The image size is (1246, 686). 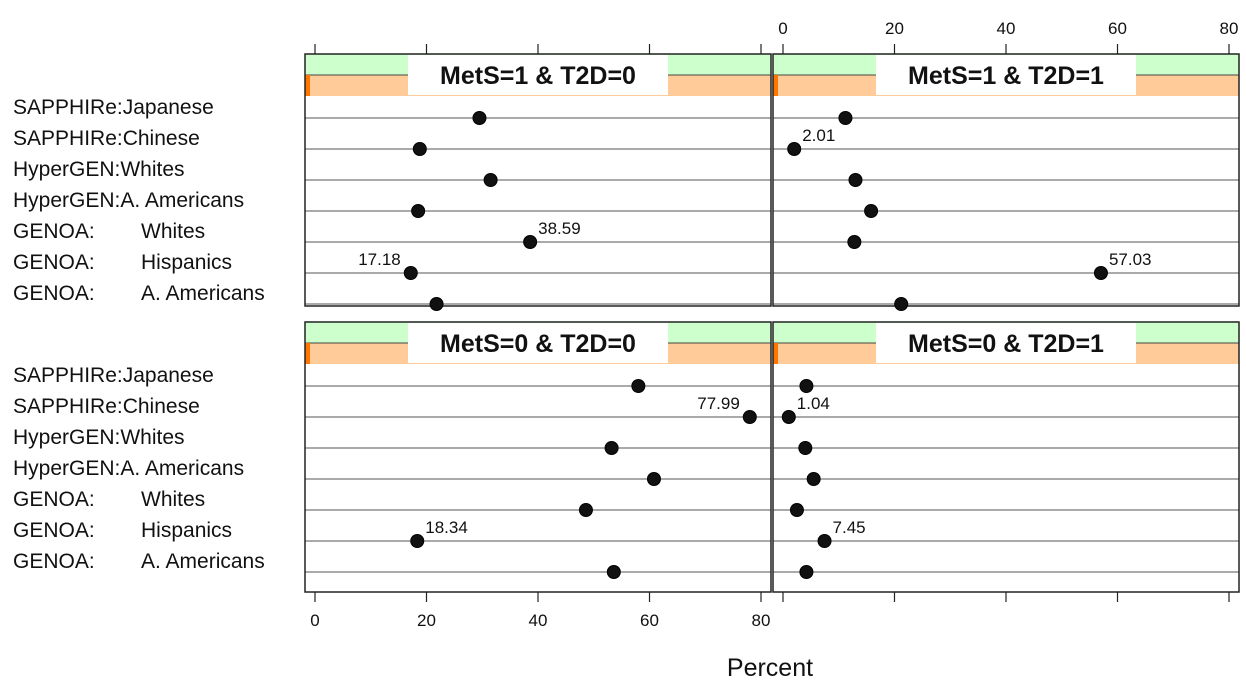 I want to click on panel-title: MetS=0 & T2D=0, so click(x=538, y=344).